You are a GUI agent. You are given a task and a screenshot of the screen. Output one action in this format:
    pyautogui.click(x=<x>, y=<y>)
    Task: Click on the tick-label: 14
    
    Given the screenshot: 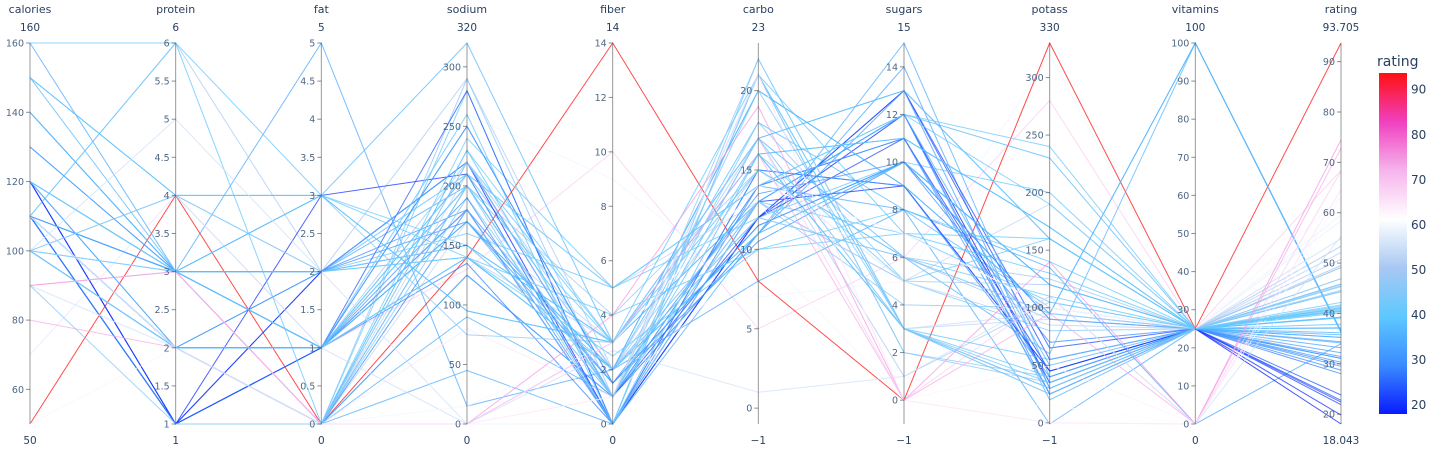 What is the action you would take?
    pyautogui.click(x=892, y=67)
    